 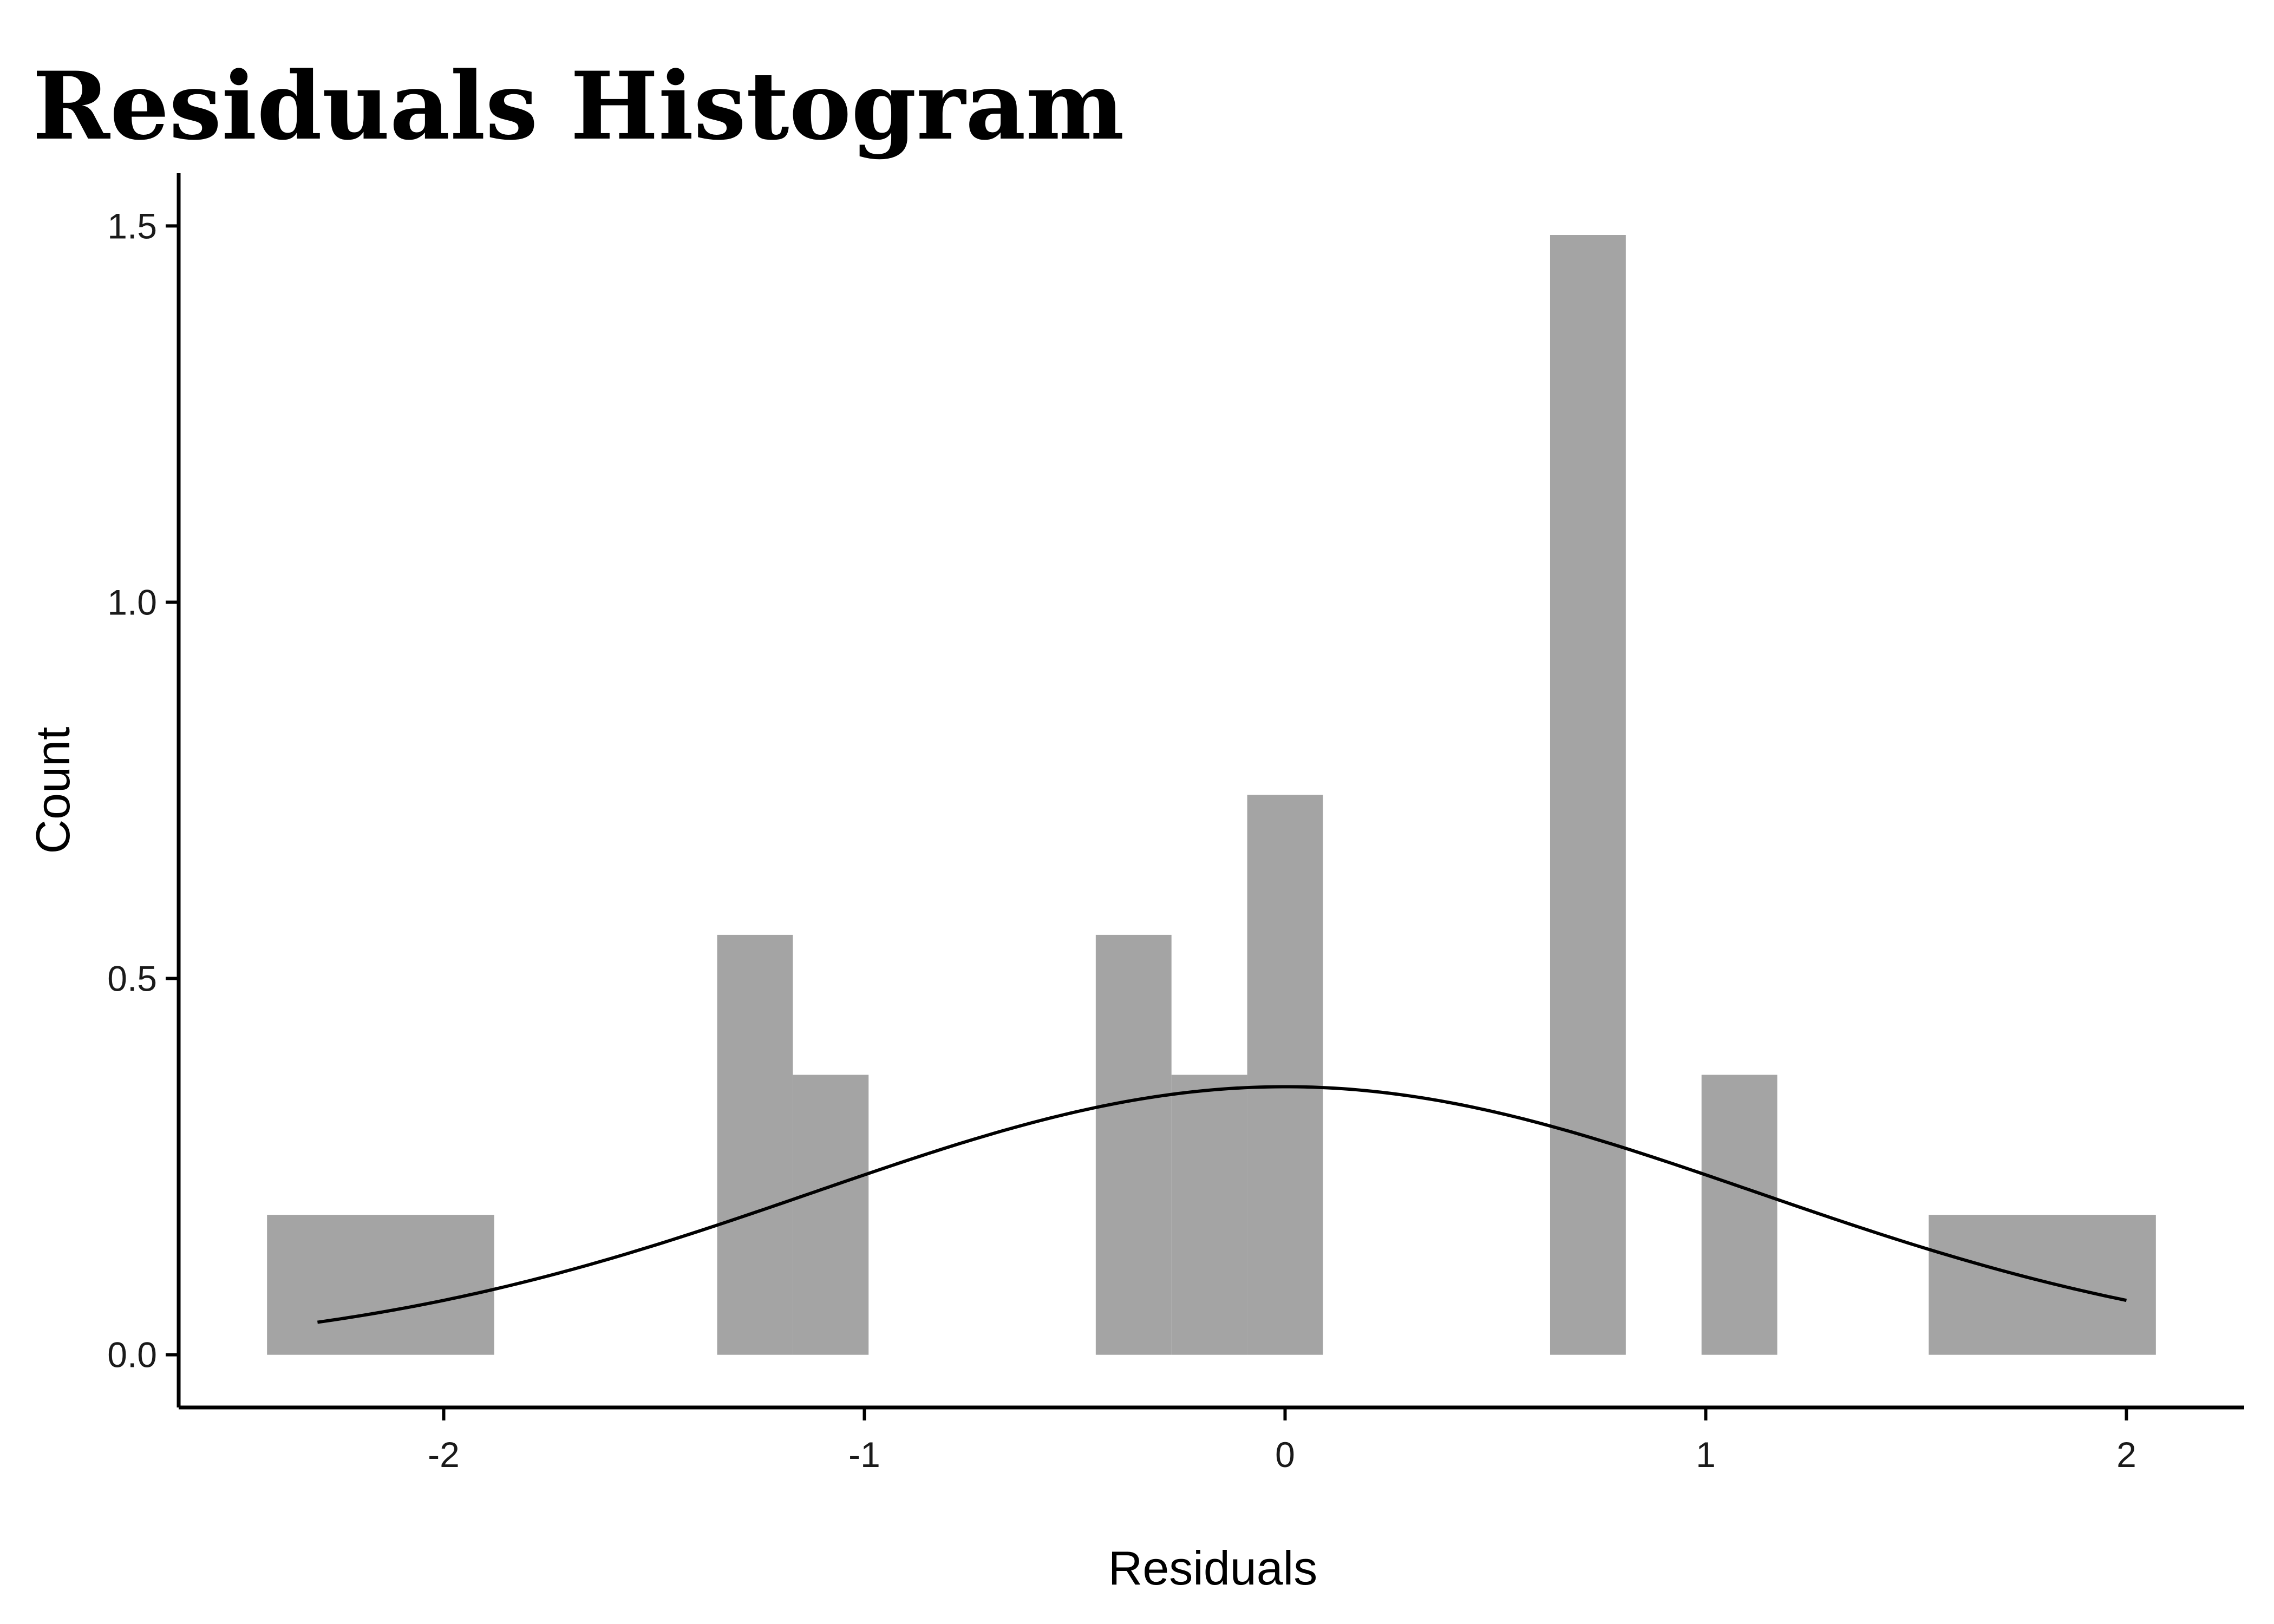 I want to click on x-tick-label: -1, so click(x=864, y=1455).